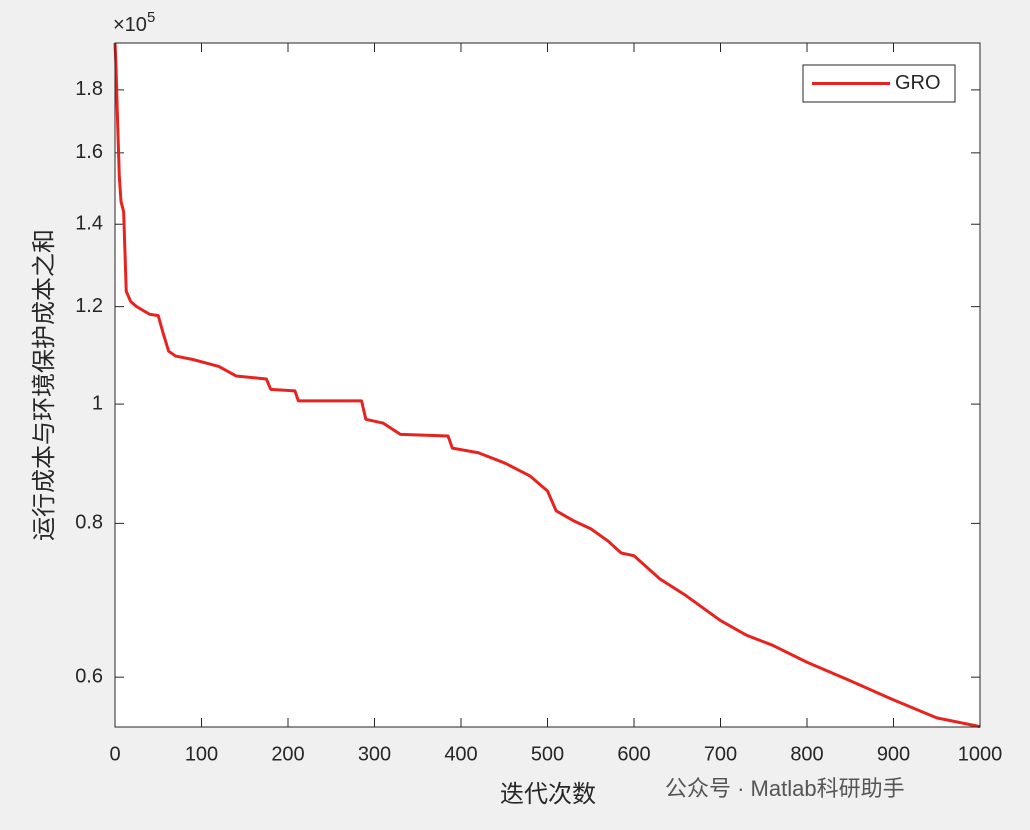 Image resolution: width=1030 pixels, height=830 pixels. What do you see at coordinates (980, 754) in the screenshot?
I see `x-tick-label: 1000` at bounding box center [980, 754].